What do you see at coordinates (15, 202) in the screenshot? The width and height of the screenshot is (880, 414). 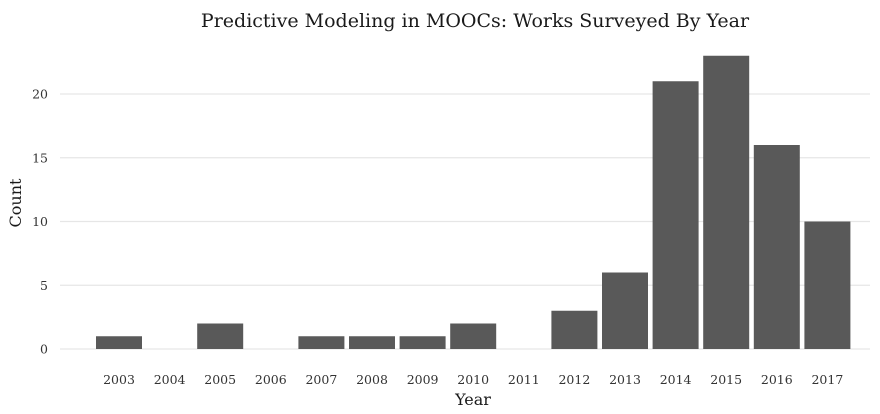 I see `y-axis-label: Count` at bounding box center [15, 202].